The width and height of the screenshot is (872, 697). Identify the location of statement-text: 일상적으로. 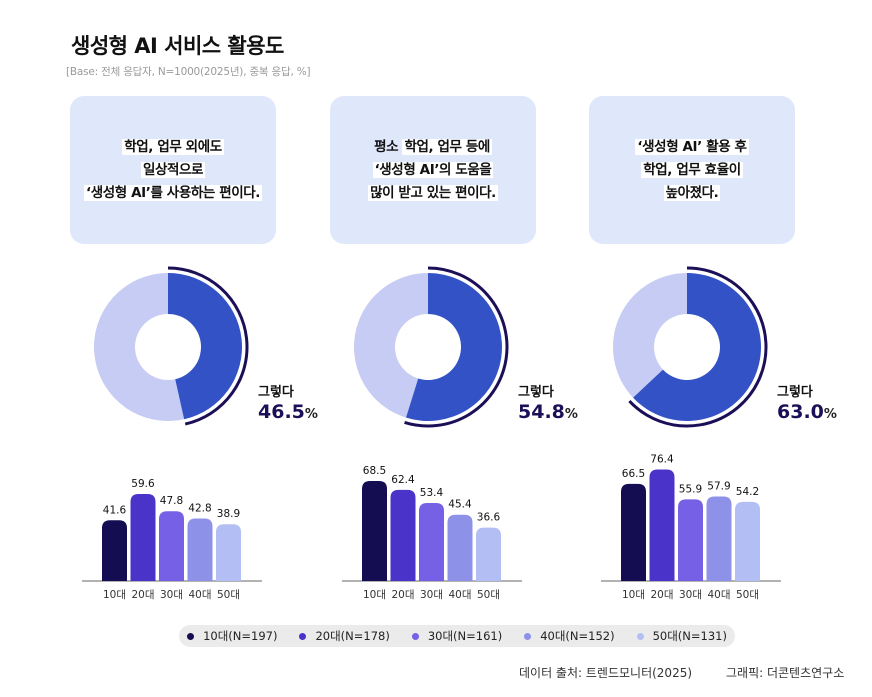
(173, 169).